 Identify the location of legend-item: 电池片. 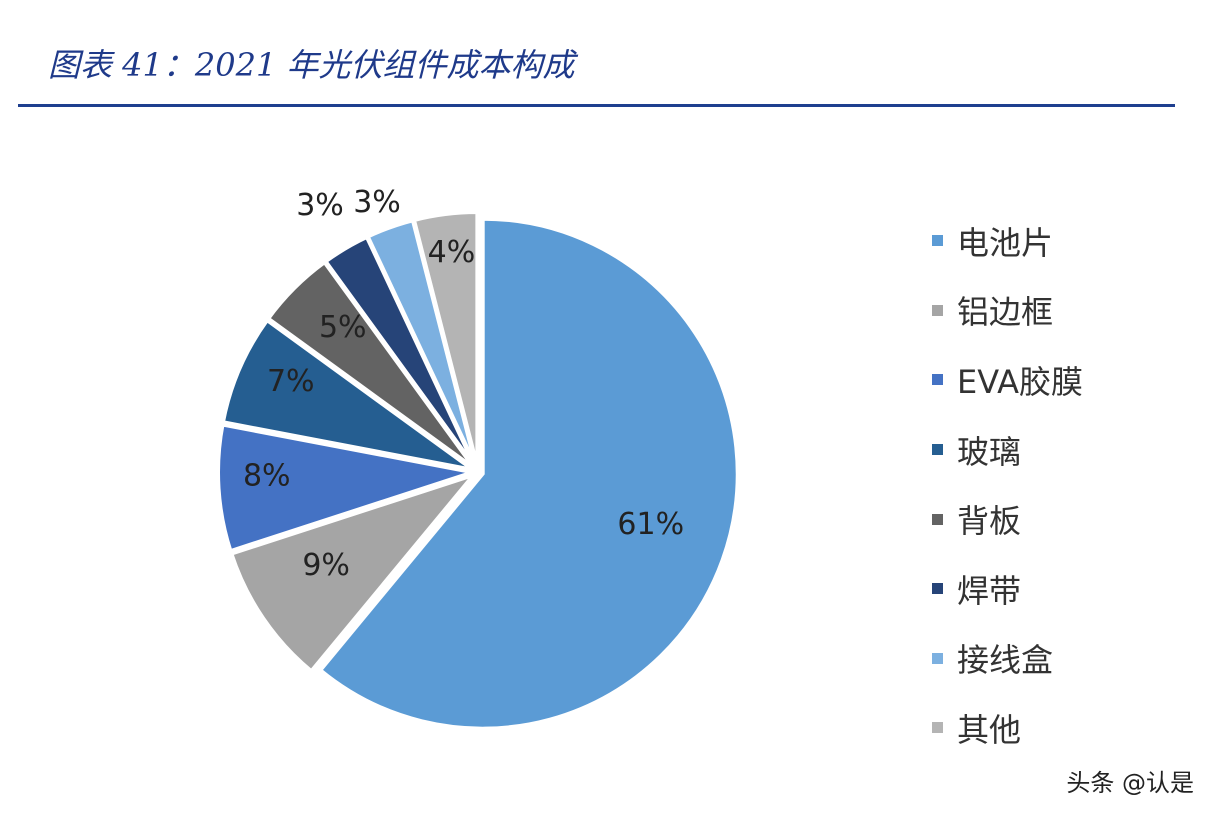
(1007, 241).